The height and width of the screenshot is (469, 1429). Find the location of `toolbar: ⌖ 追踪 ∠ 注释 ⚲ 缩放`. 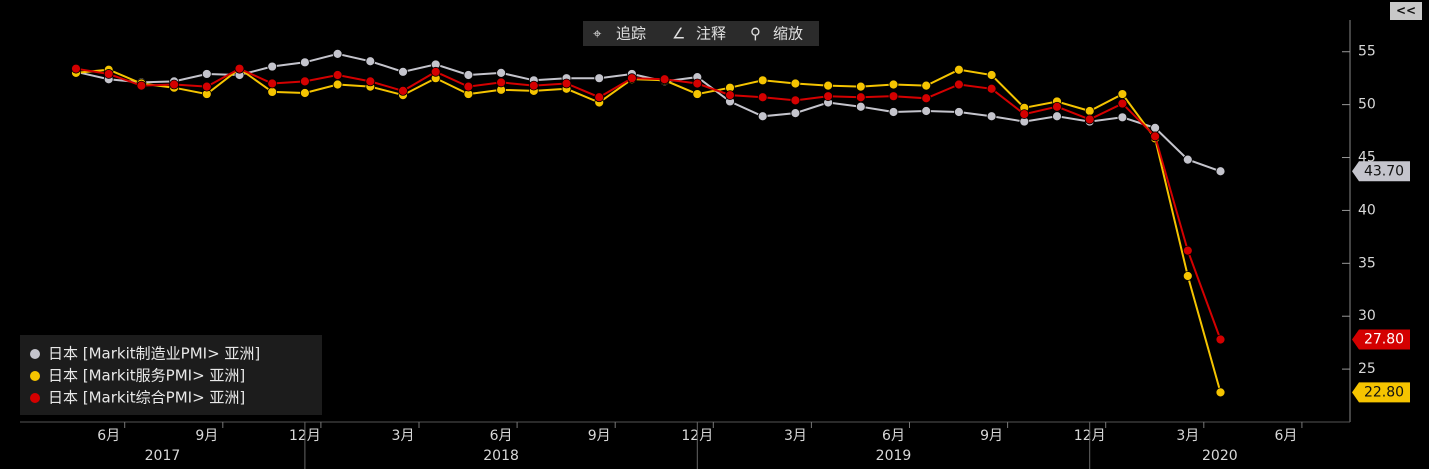

toolbar: ⌖ 追踪 ∠ 注释 ⚲ 缩放 is located at coordinates (701, 33).